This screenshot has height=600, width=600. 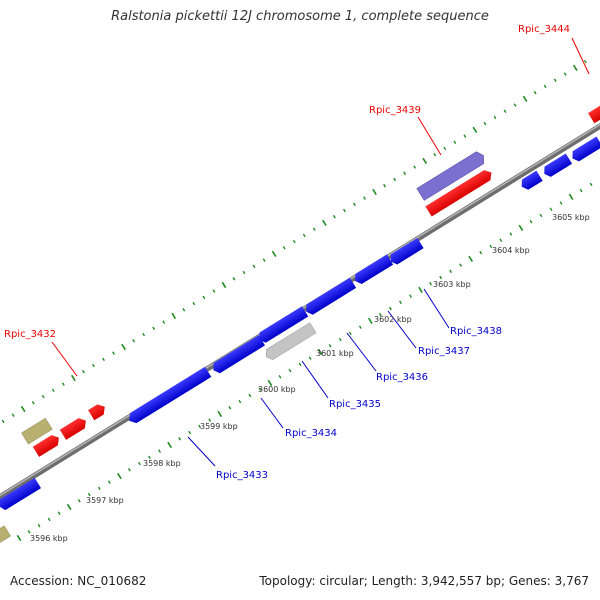 I want to click on label-rpic-3435: Rpic_3435, so click(x=355, y=404).